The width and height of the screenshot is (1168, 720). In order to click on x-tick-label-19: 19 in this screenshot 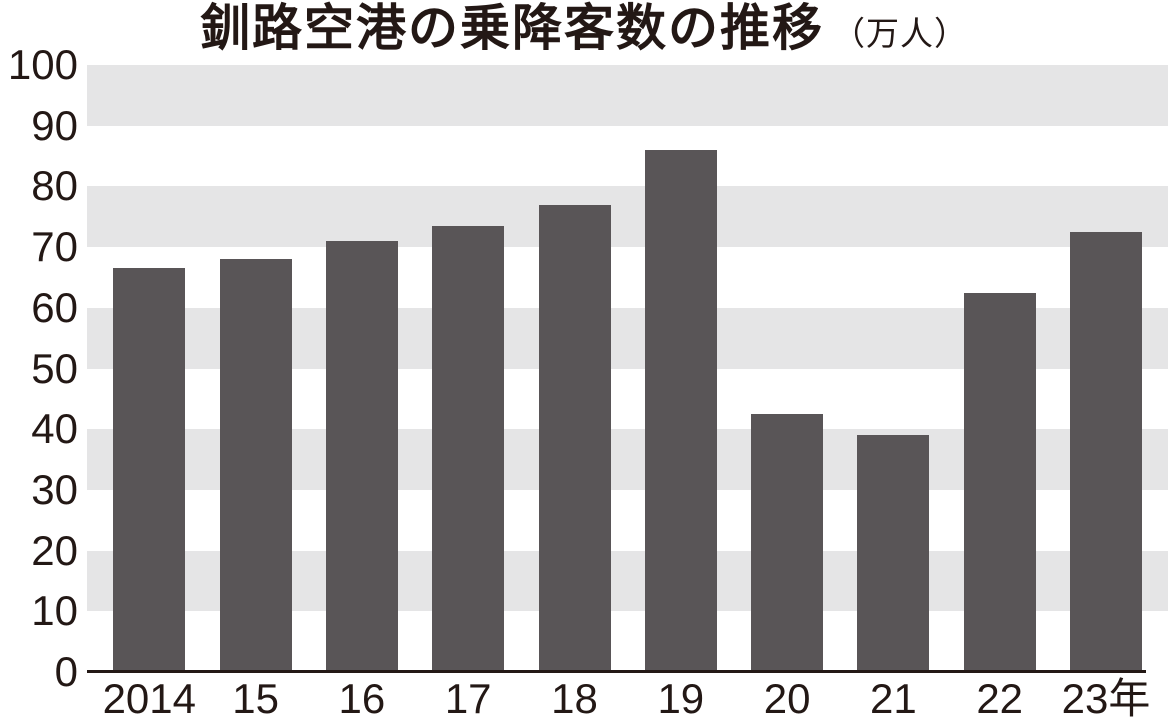, I will do `click(681, 697)`.